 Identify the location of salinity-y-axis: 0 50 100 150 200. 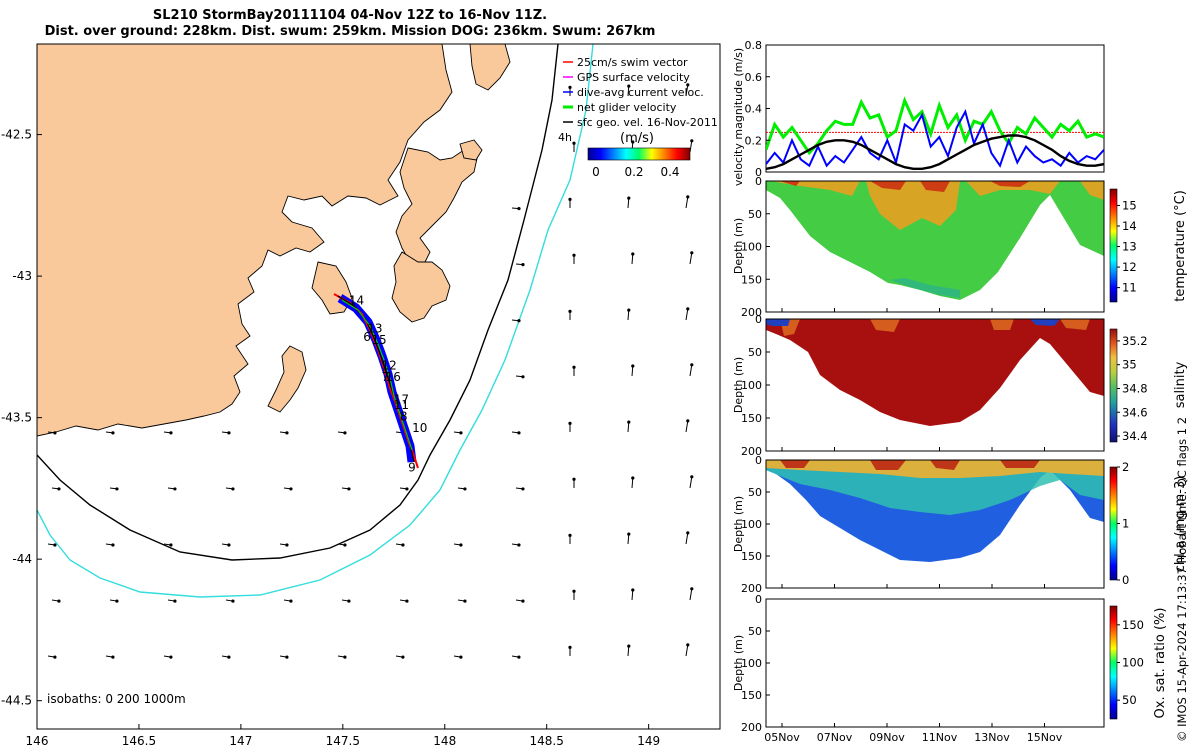
(755, 385).